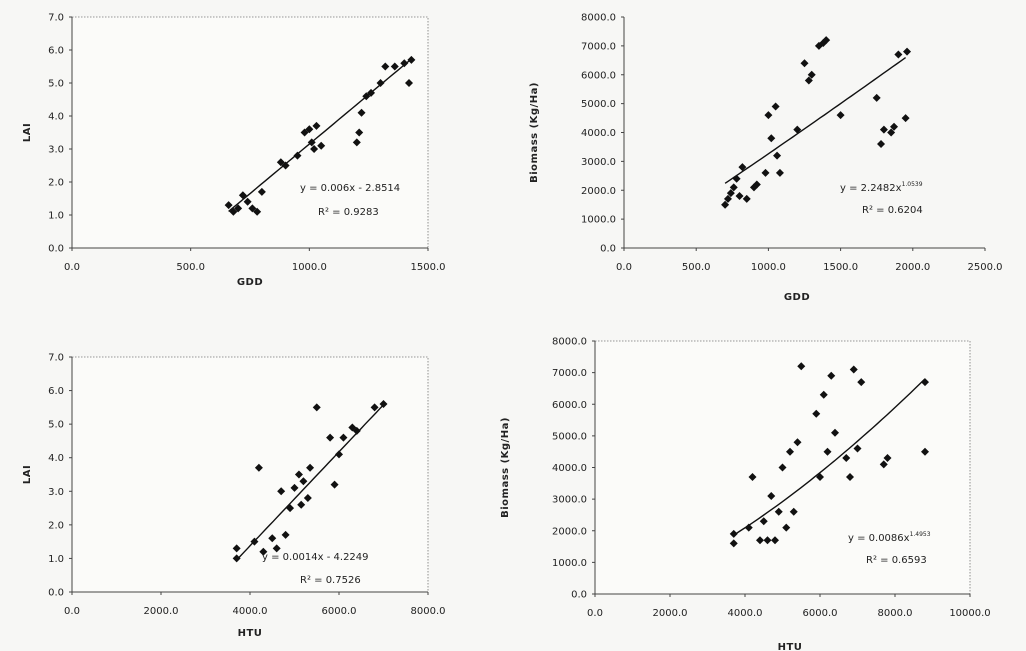 The image size is (1026, 651). Describe the element at coordinates (56, 150) in the screenshot. I see `y-tick-label: 3.0` at that location.